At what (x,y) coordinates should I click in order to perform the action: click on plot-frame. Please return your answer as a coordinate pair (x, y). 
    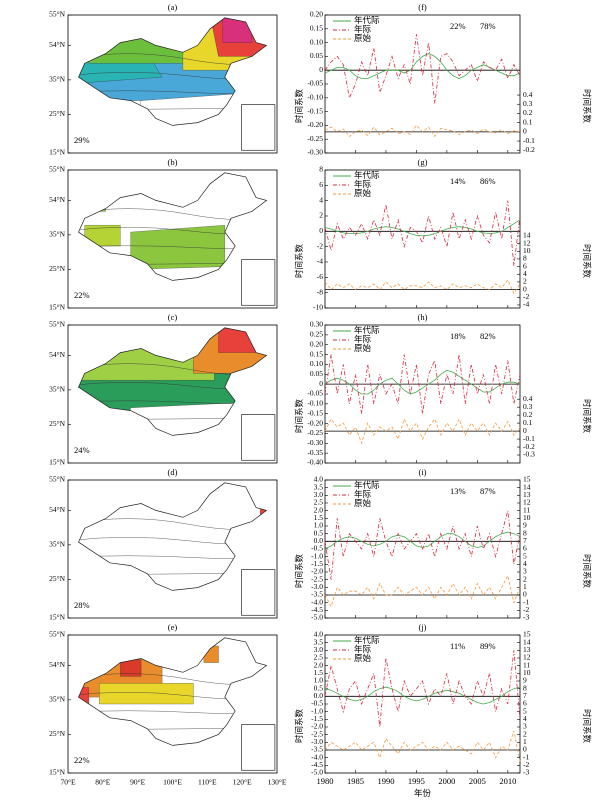
    Looking at the image, I should click on (422, 239).